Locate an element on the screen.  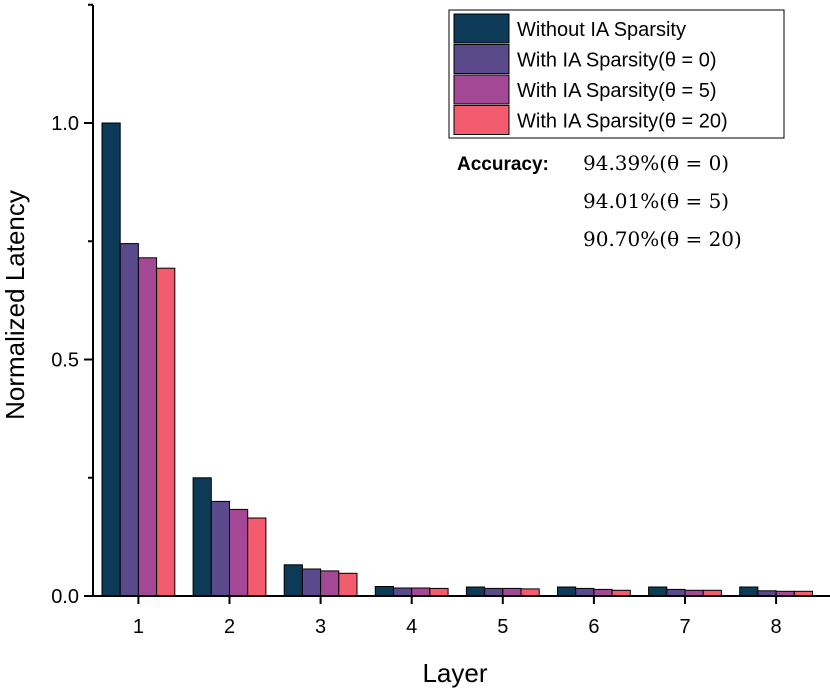
x-axis-label: Layer is located at coordinates (454, 673).